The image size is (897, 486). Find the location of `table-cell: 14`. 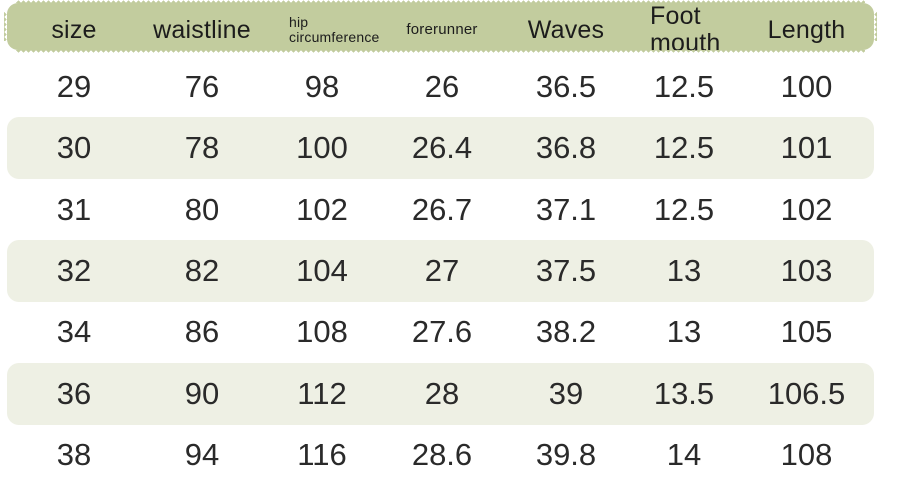

table-cell: 14 is located at coordinates (684, 455).